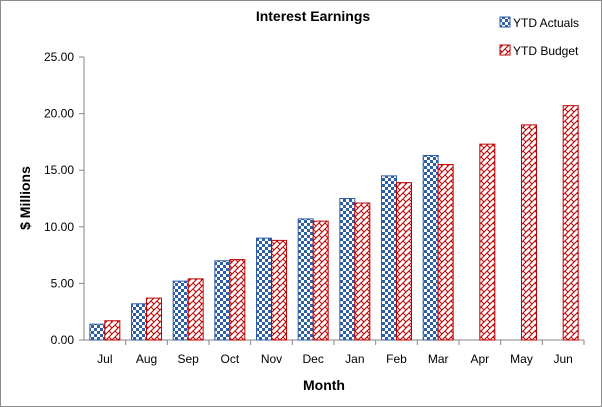  What do you see at coordinates (188, 359) in the screenshot?
I see `x-tick-label: Sep` at bounding box center [188, 359].